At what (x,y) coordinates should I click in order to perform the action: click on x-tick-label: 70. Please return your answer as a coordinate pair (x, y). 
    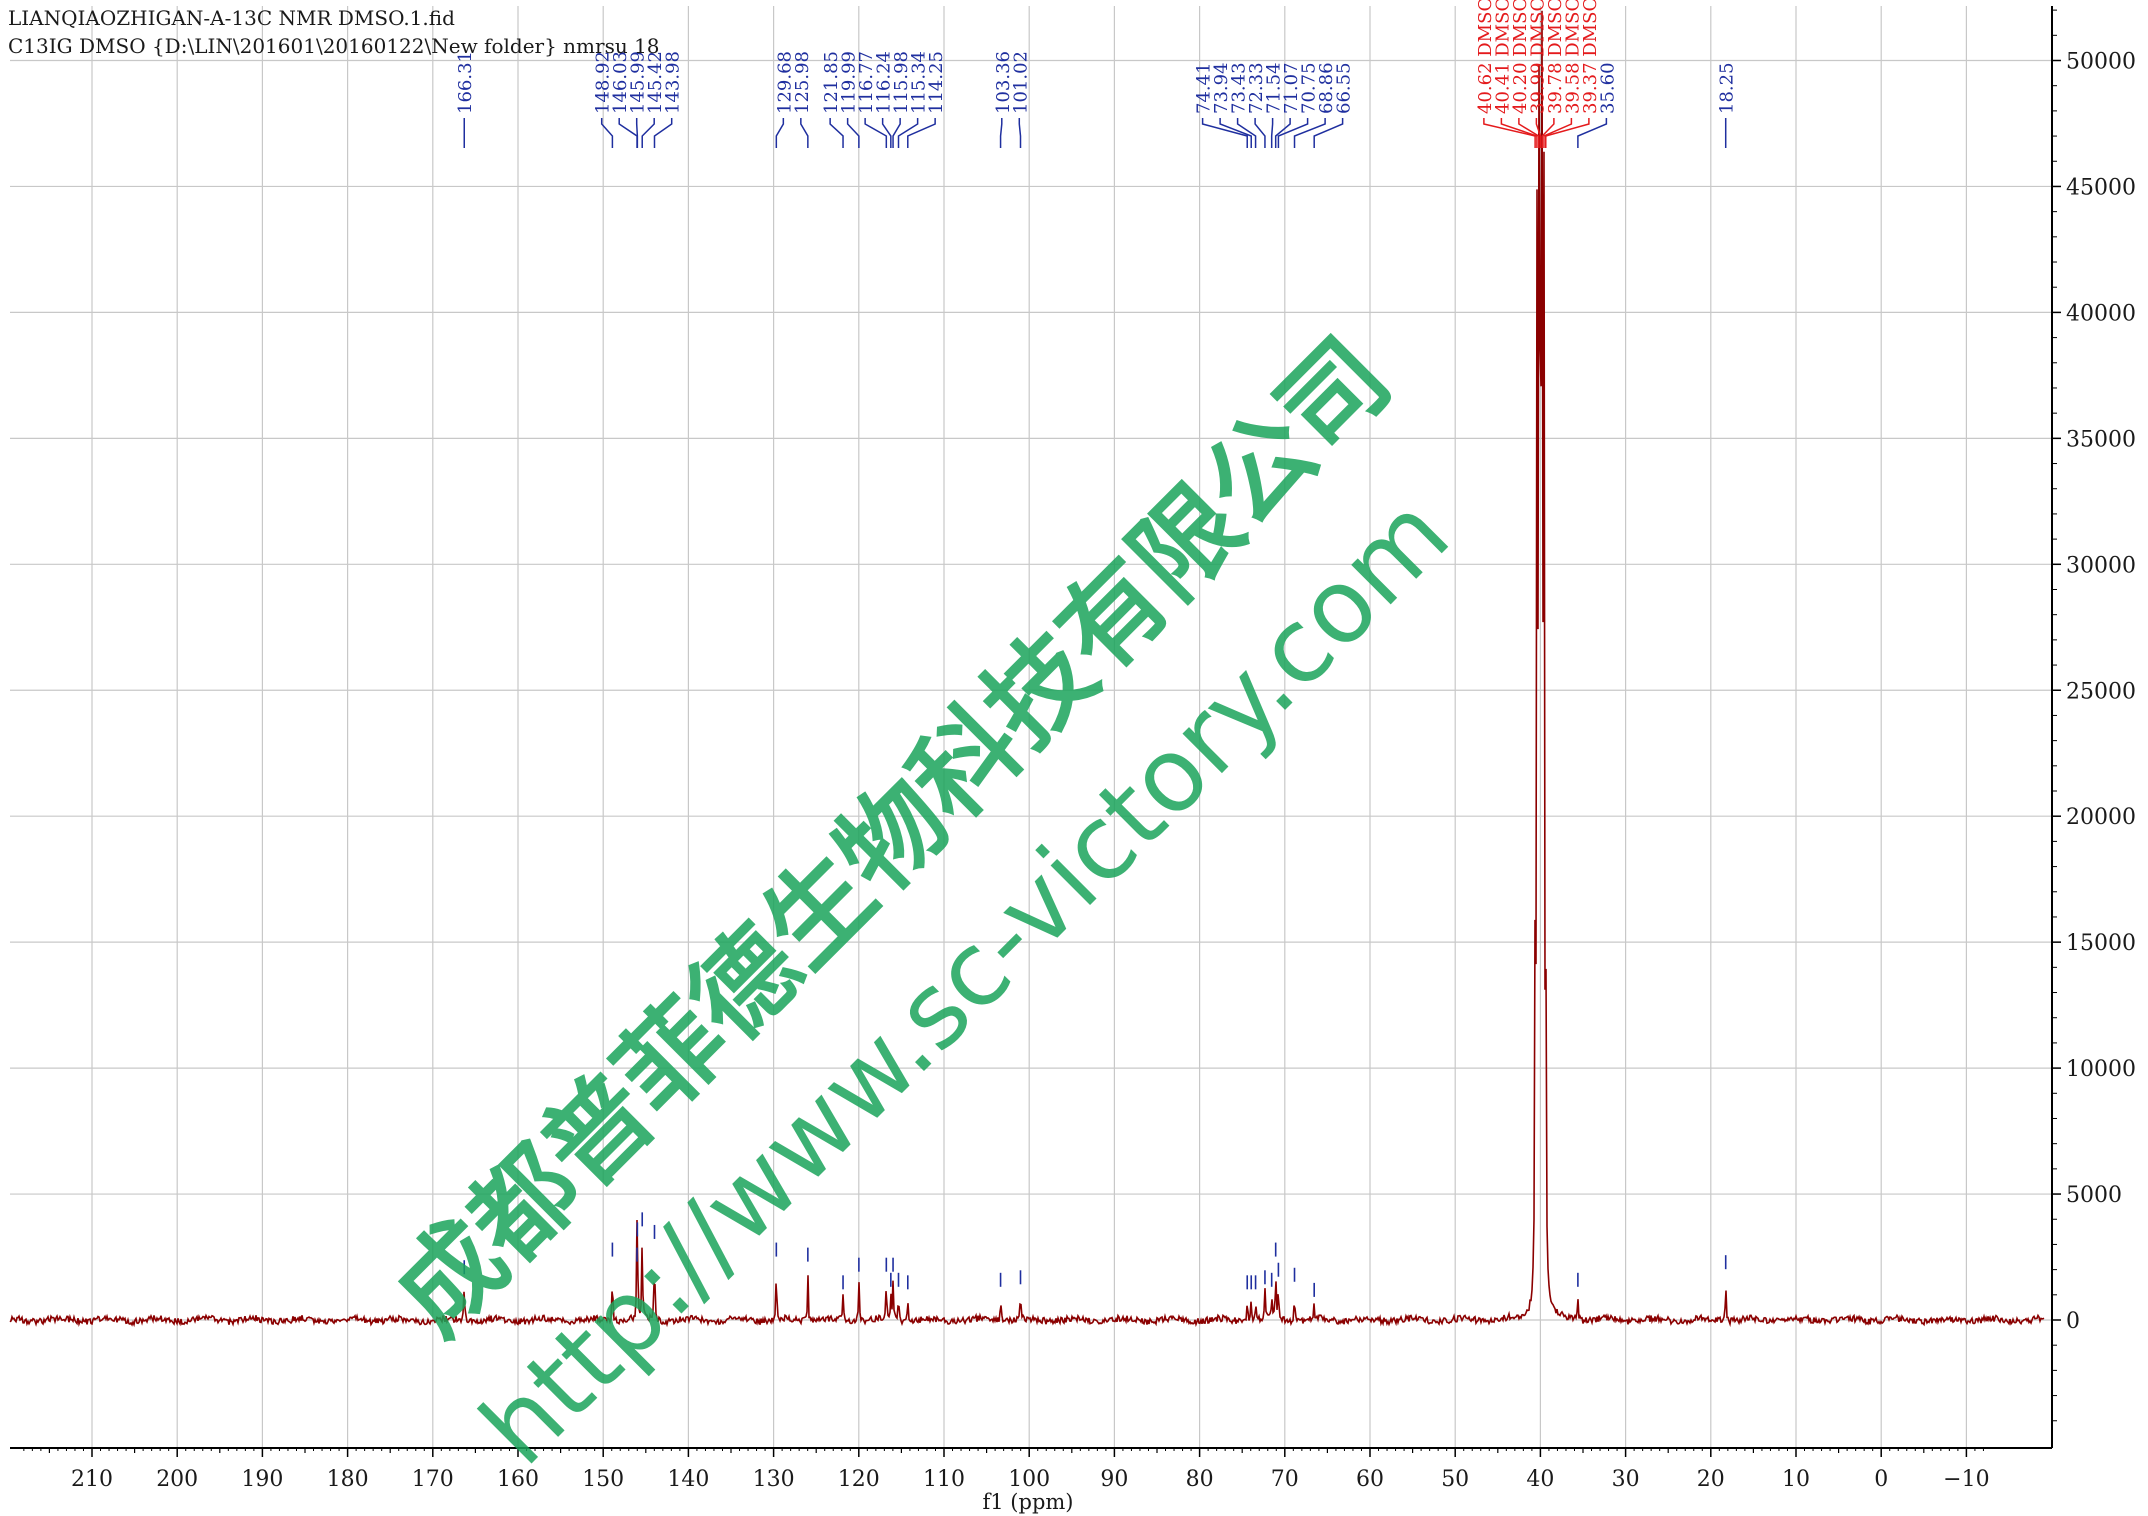
    Looking at the image, I should click on (1285, 1479).